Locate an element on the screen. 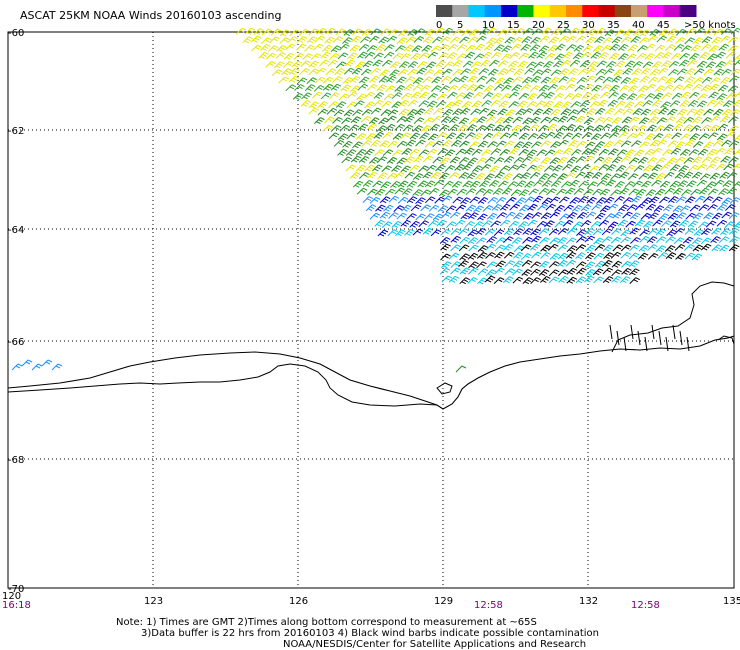 The height and width of the screenshot is (650, 740). lon-label: 129 is located at coordinates (443, 601).